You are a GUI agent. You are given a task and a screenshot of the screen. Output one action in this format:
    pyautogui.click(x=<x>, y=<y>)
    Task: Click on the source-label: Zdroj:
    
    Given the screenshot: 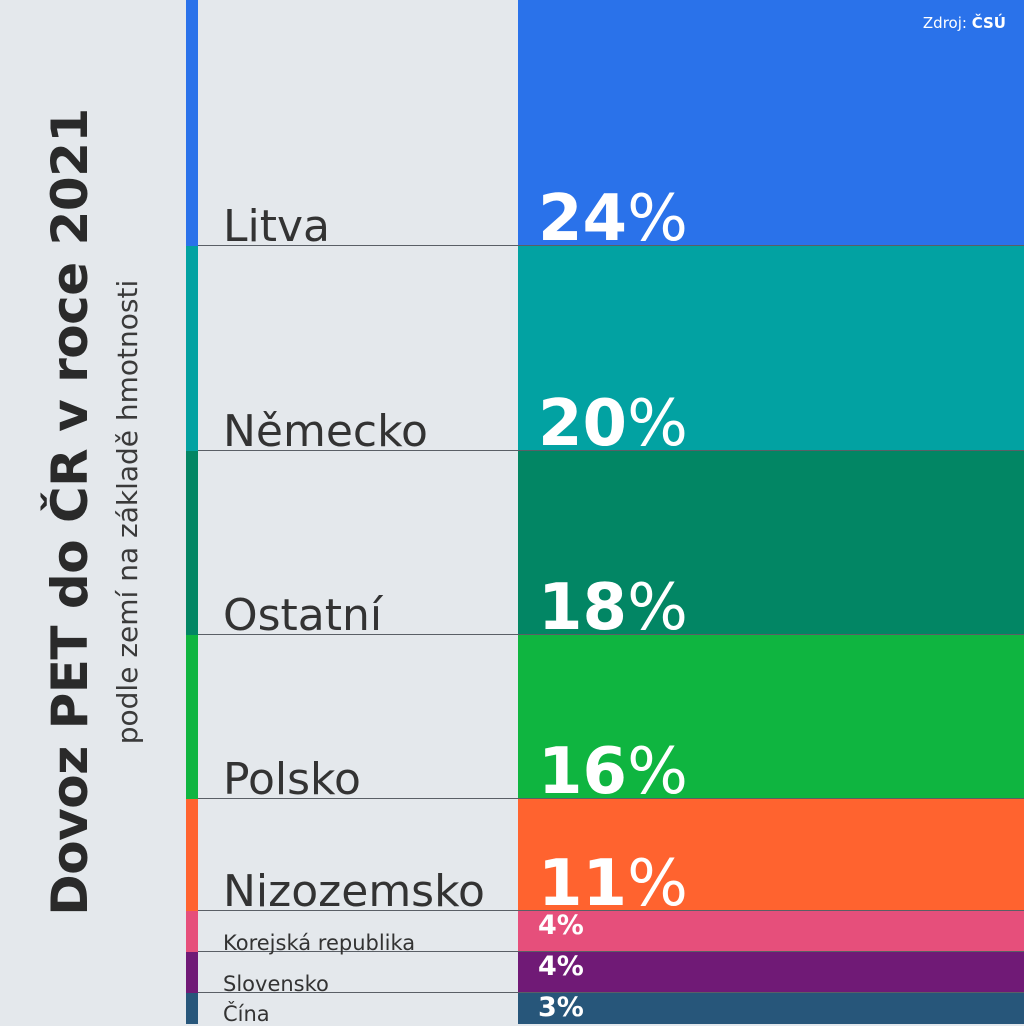 What is the action you would take?
    pyautogui.click(x=944, y=23)
    